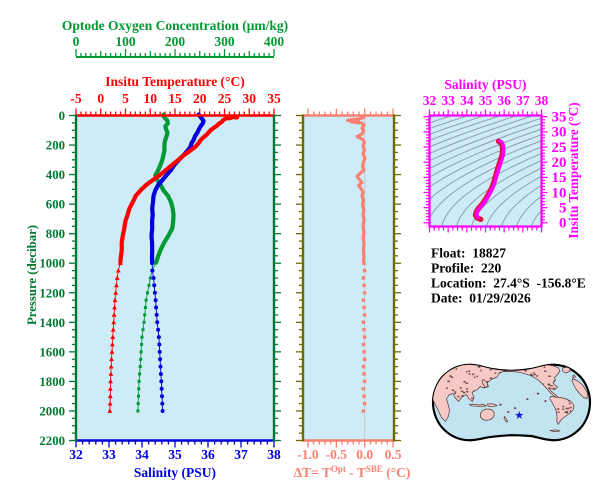 This screenshot has width=609, height=502. I want to click on svg-text: 1000, so click(52, 264).